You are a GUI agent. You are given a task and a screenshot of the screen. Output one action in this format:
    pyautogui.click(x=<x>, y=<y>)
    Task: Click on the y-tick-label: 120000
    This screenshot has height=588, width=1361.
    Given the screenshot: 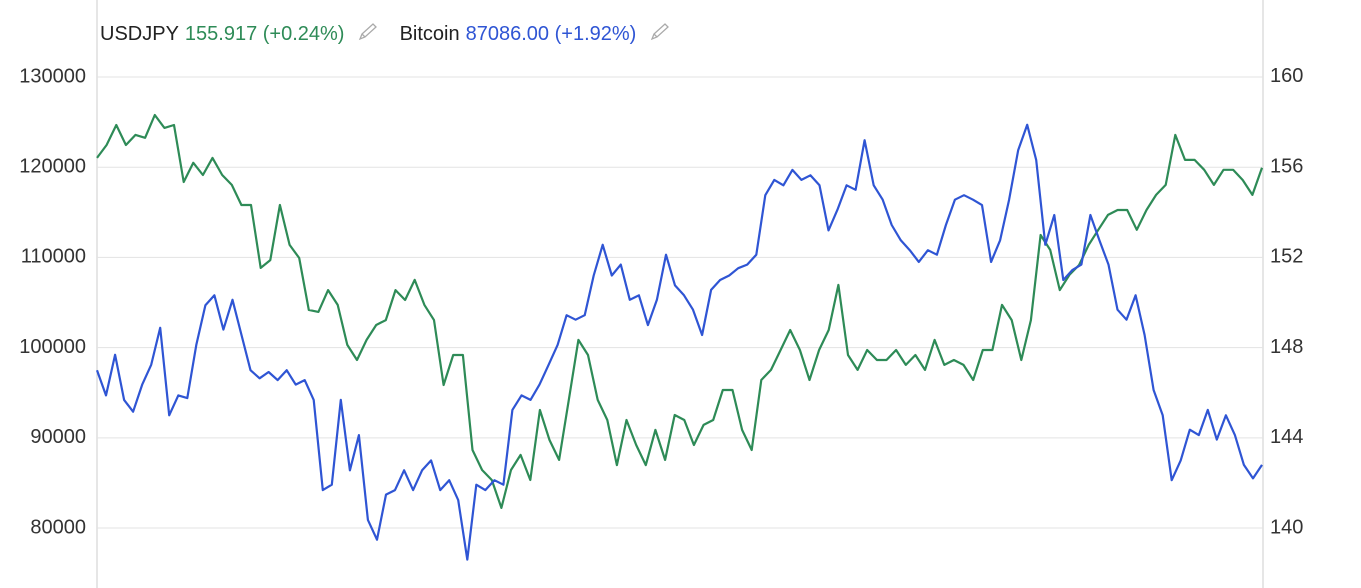 What is the action you would take?
    pyautogui.click(x=52, y=167)
    